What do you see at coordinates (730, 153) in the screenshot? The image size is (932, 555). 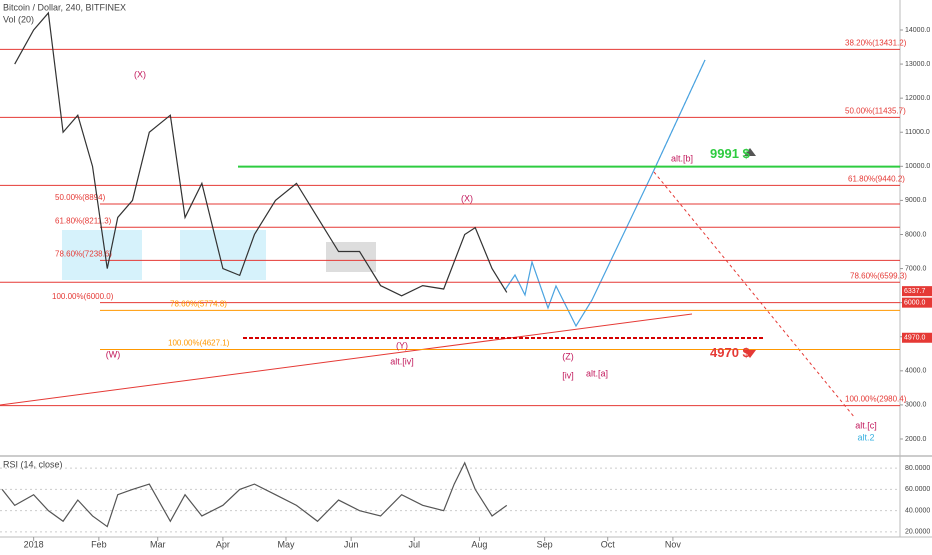 I see `target-label: 9991 $` at bounding box center [730, 153].